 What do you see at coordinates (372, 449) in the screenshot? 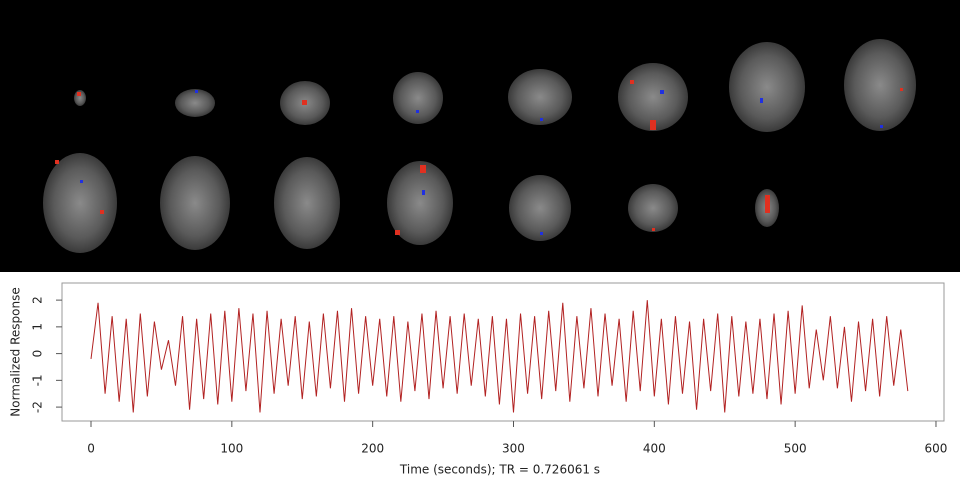
I see `x-tick-label: 200` at bounding box center [372, 449].